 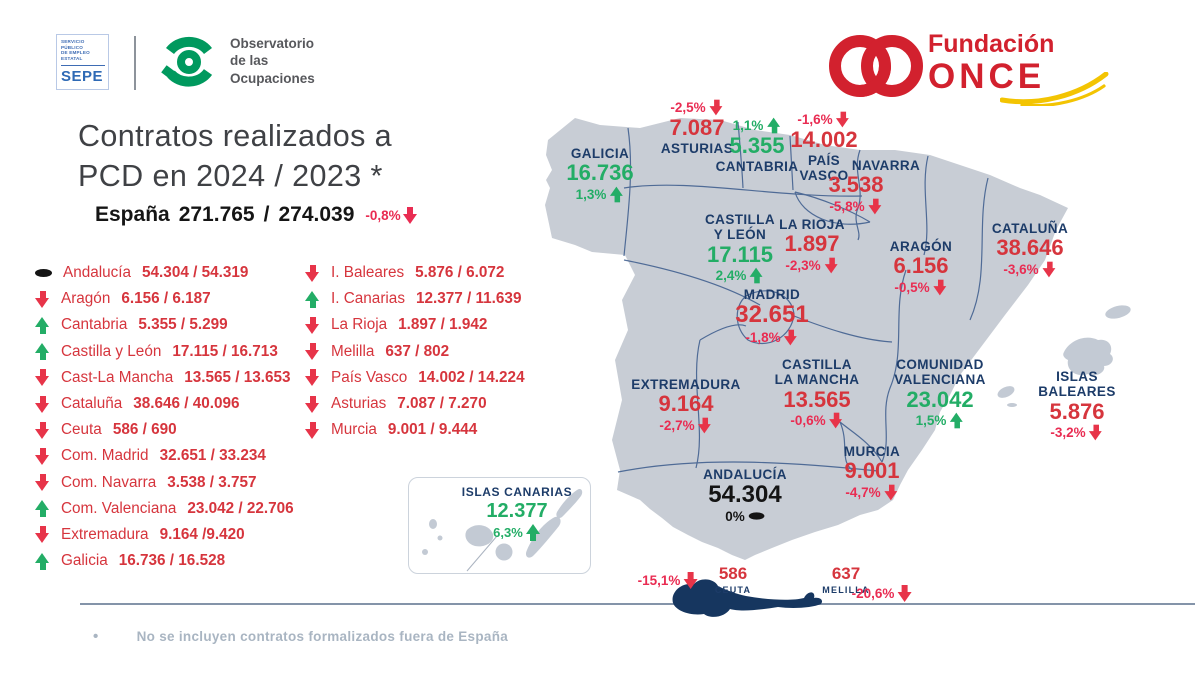 I want to click on region-value: 16.736, so click(x=600, y=173).